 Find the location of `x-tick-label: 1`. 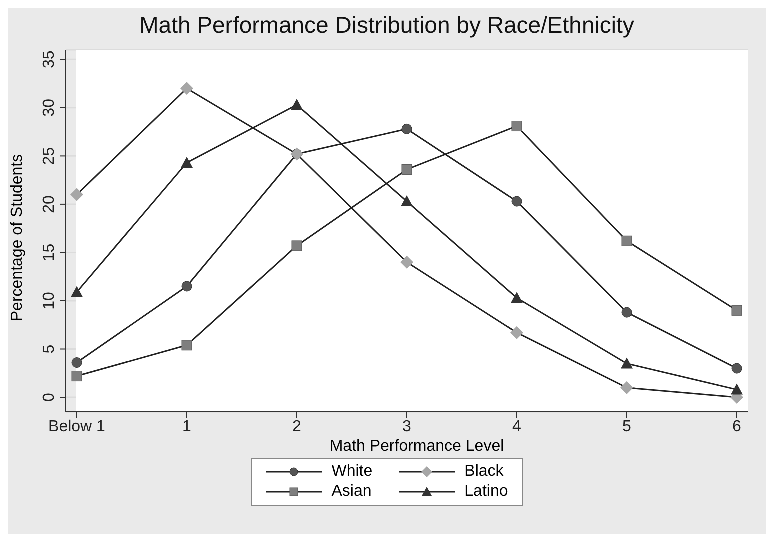

x-tick-label: 1 is located at coordinates (187, 427).